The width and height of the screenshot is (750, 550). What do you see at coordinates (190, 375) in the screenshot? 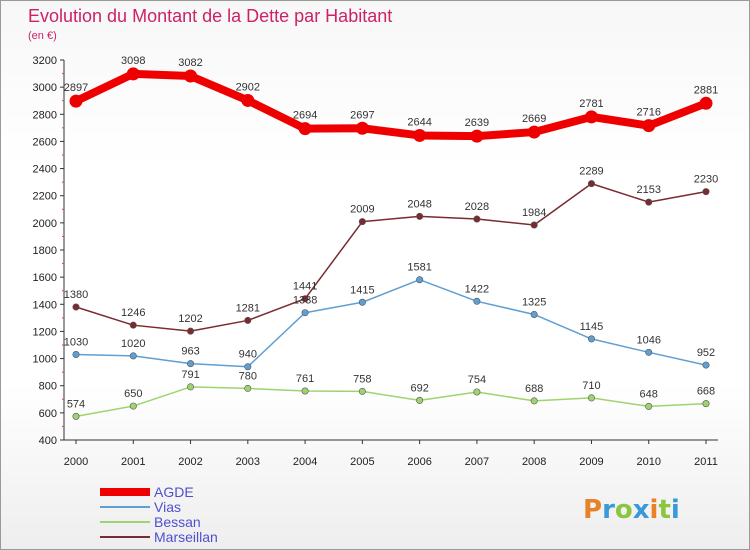
I see `data-label: 791` at bounding box center [190, 375].